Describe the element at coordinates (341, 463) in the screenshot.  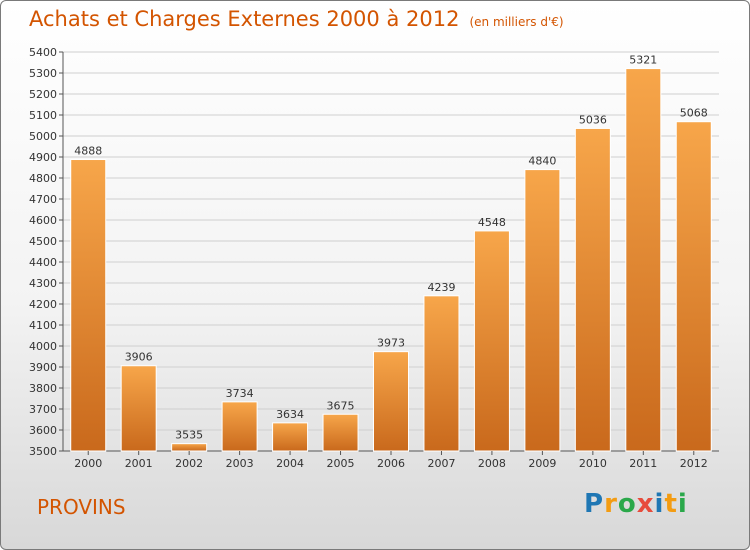
I see `x-tick-label: 2005` at that location.